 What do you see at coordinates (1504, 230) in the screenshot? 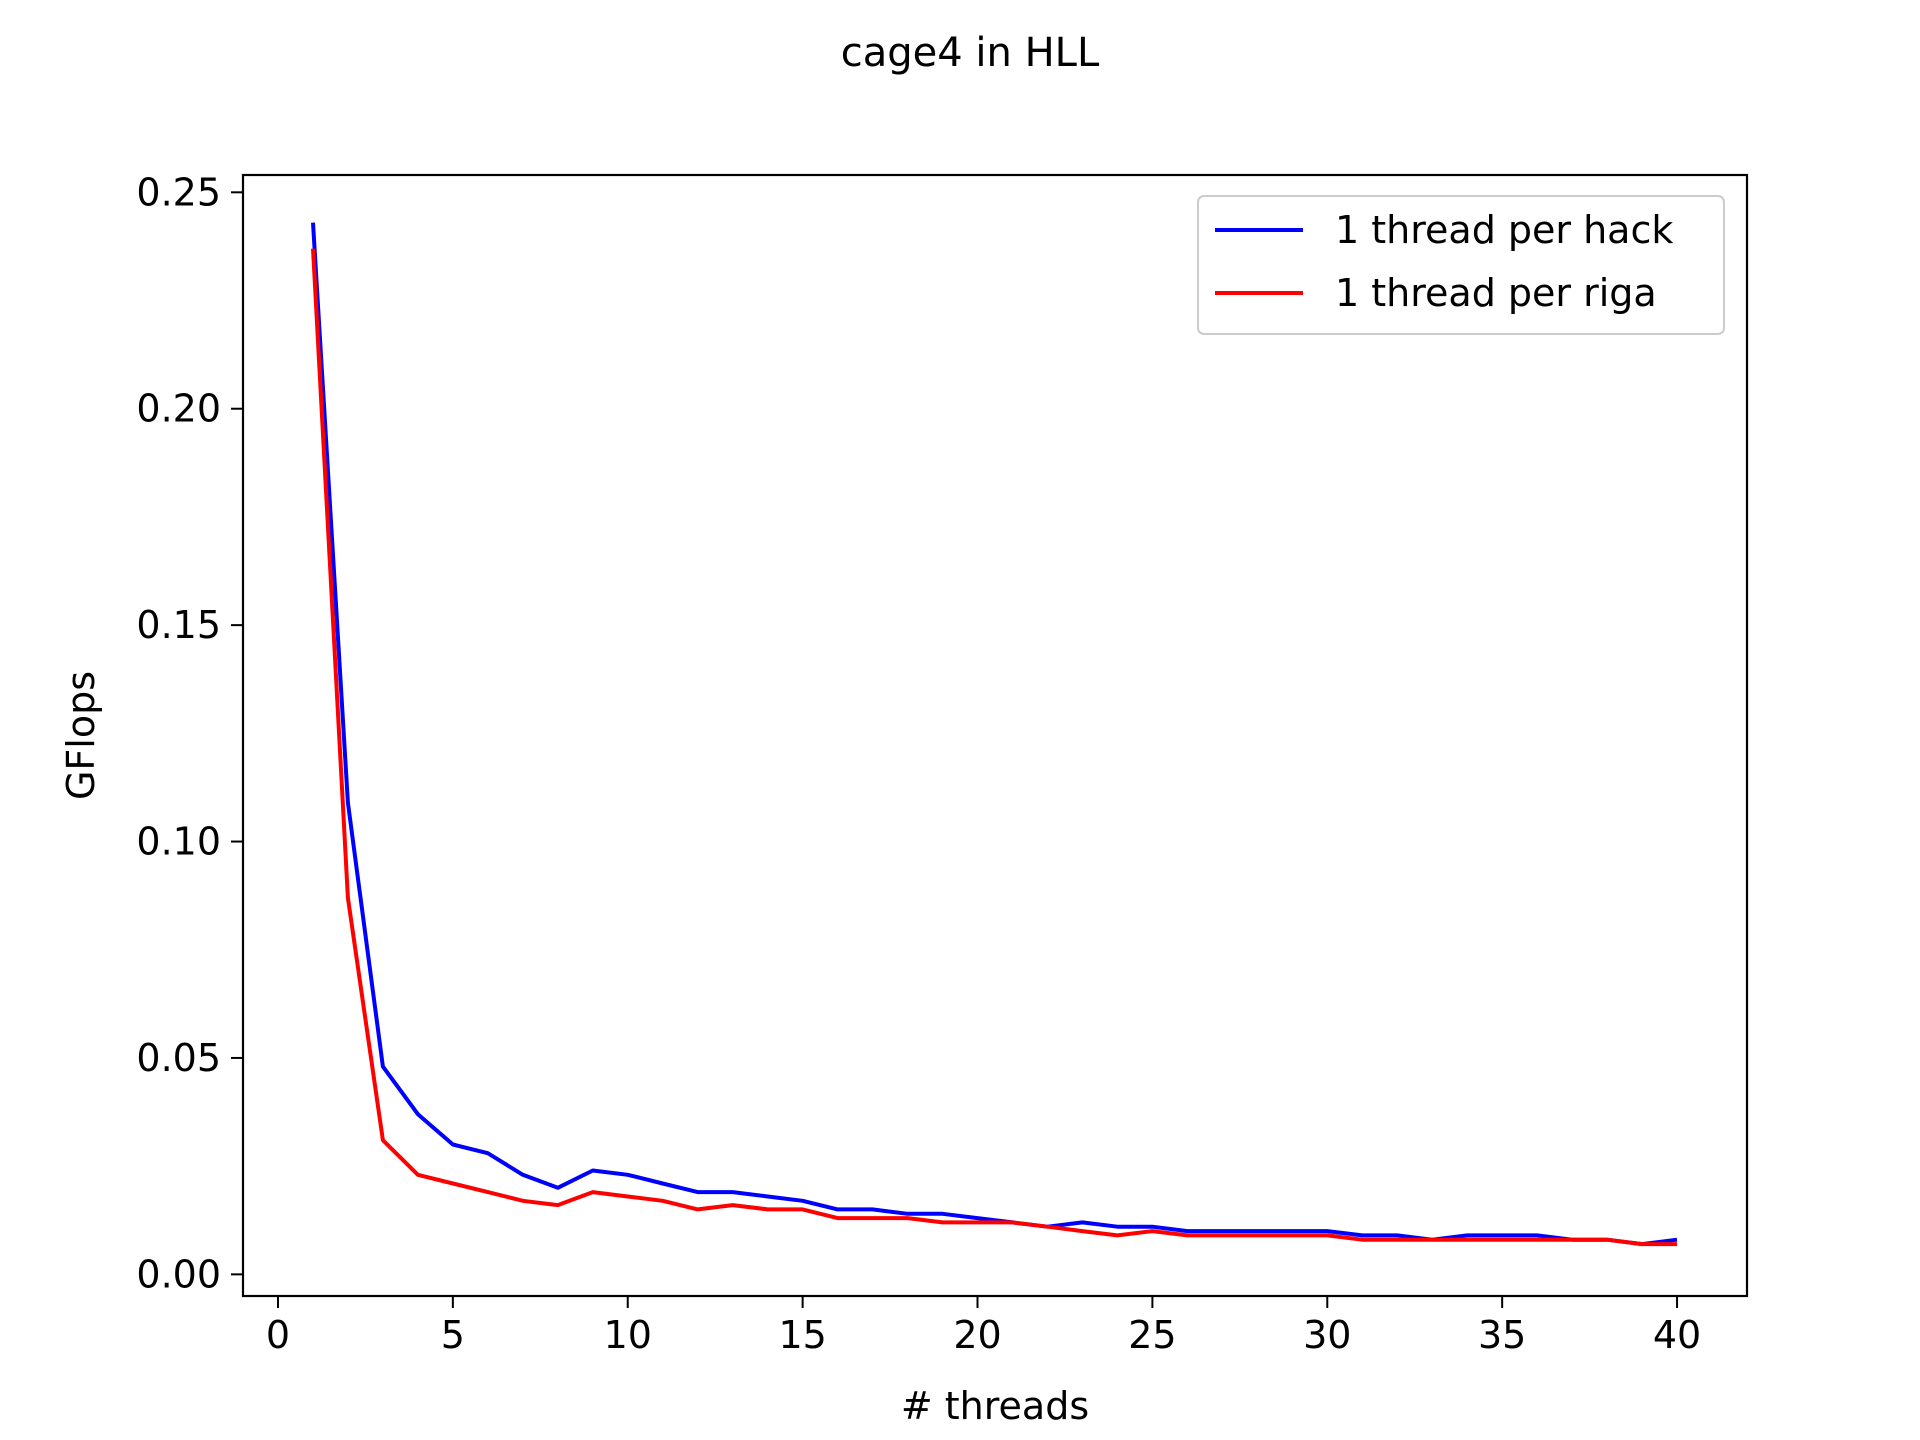
I see `legend-label-1: 1 thread per hack` at bounding box center [1504, 230].